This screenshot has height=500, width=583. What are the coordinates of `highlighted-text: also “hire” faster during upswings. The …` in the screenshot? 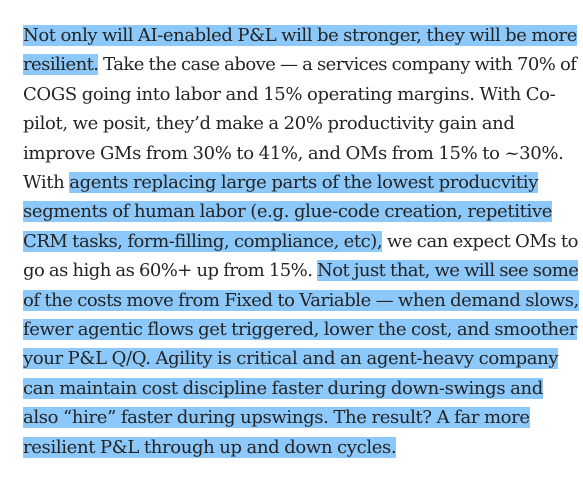 It's located at (276, 418).